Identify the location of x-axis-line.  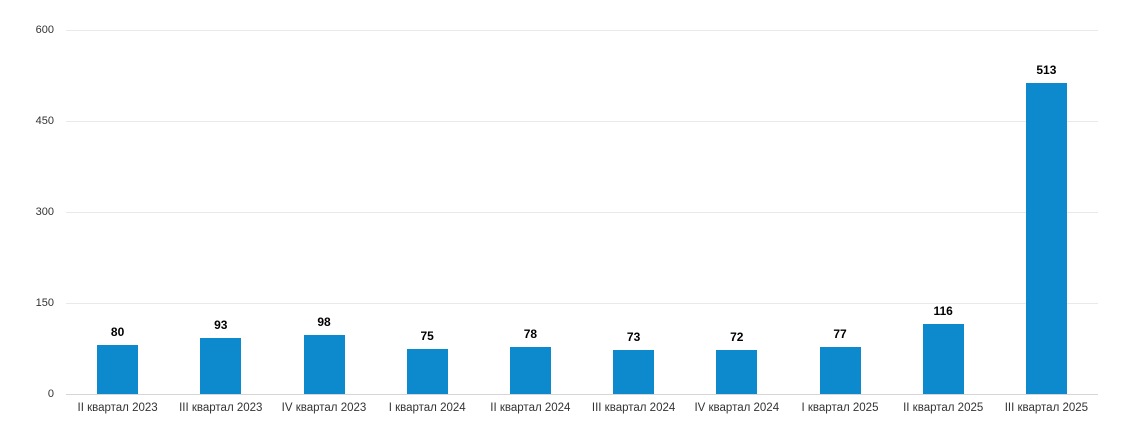
(582, 394).